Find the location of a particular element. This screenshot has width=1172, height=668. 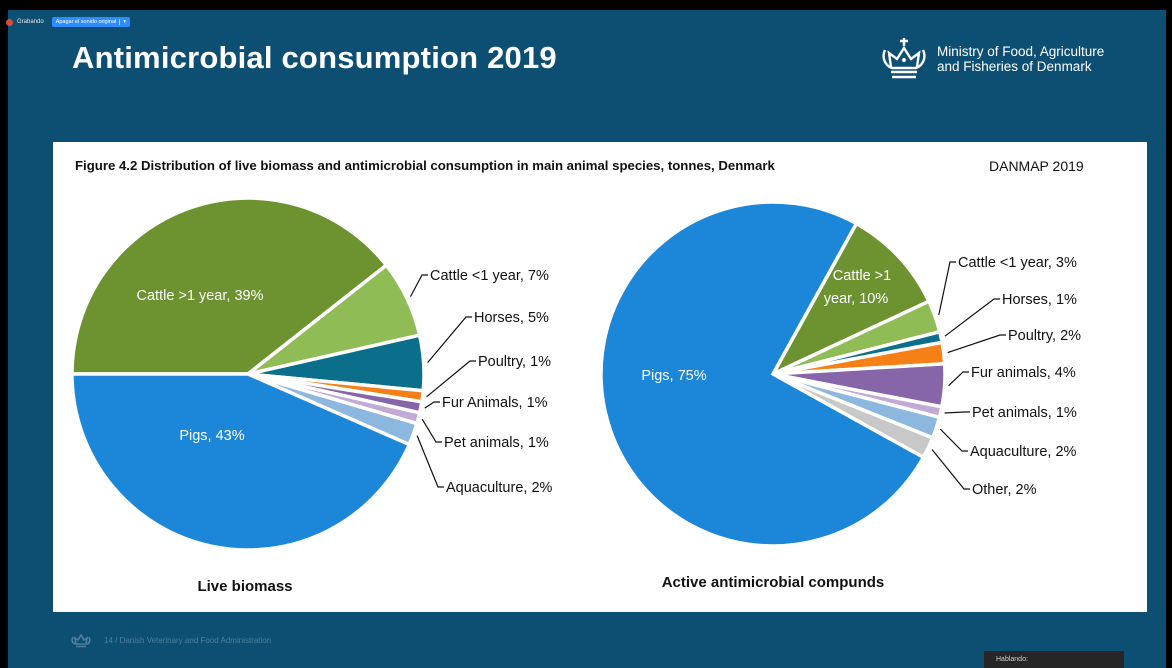

slice-label-other: Other, 2% is located at coordinates (1004, 490).